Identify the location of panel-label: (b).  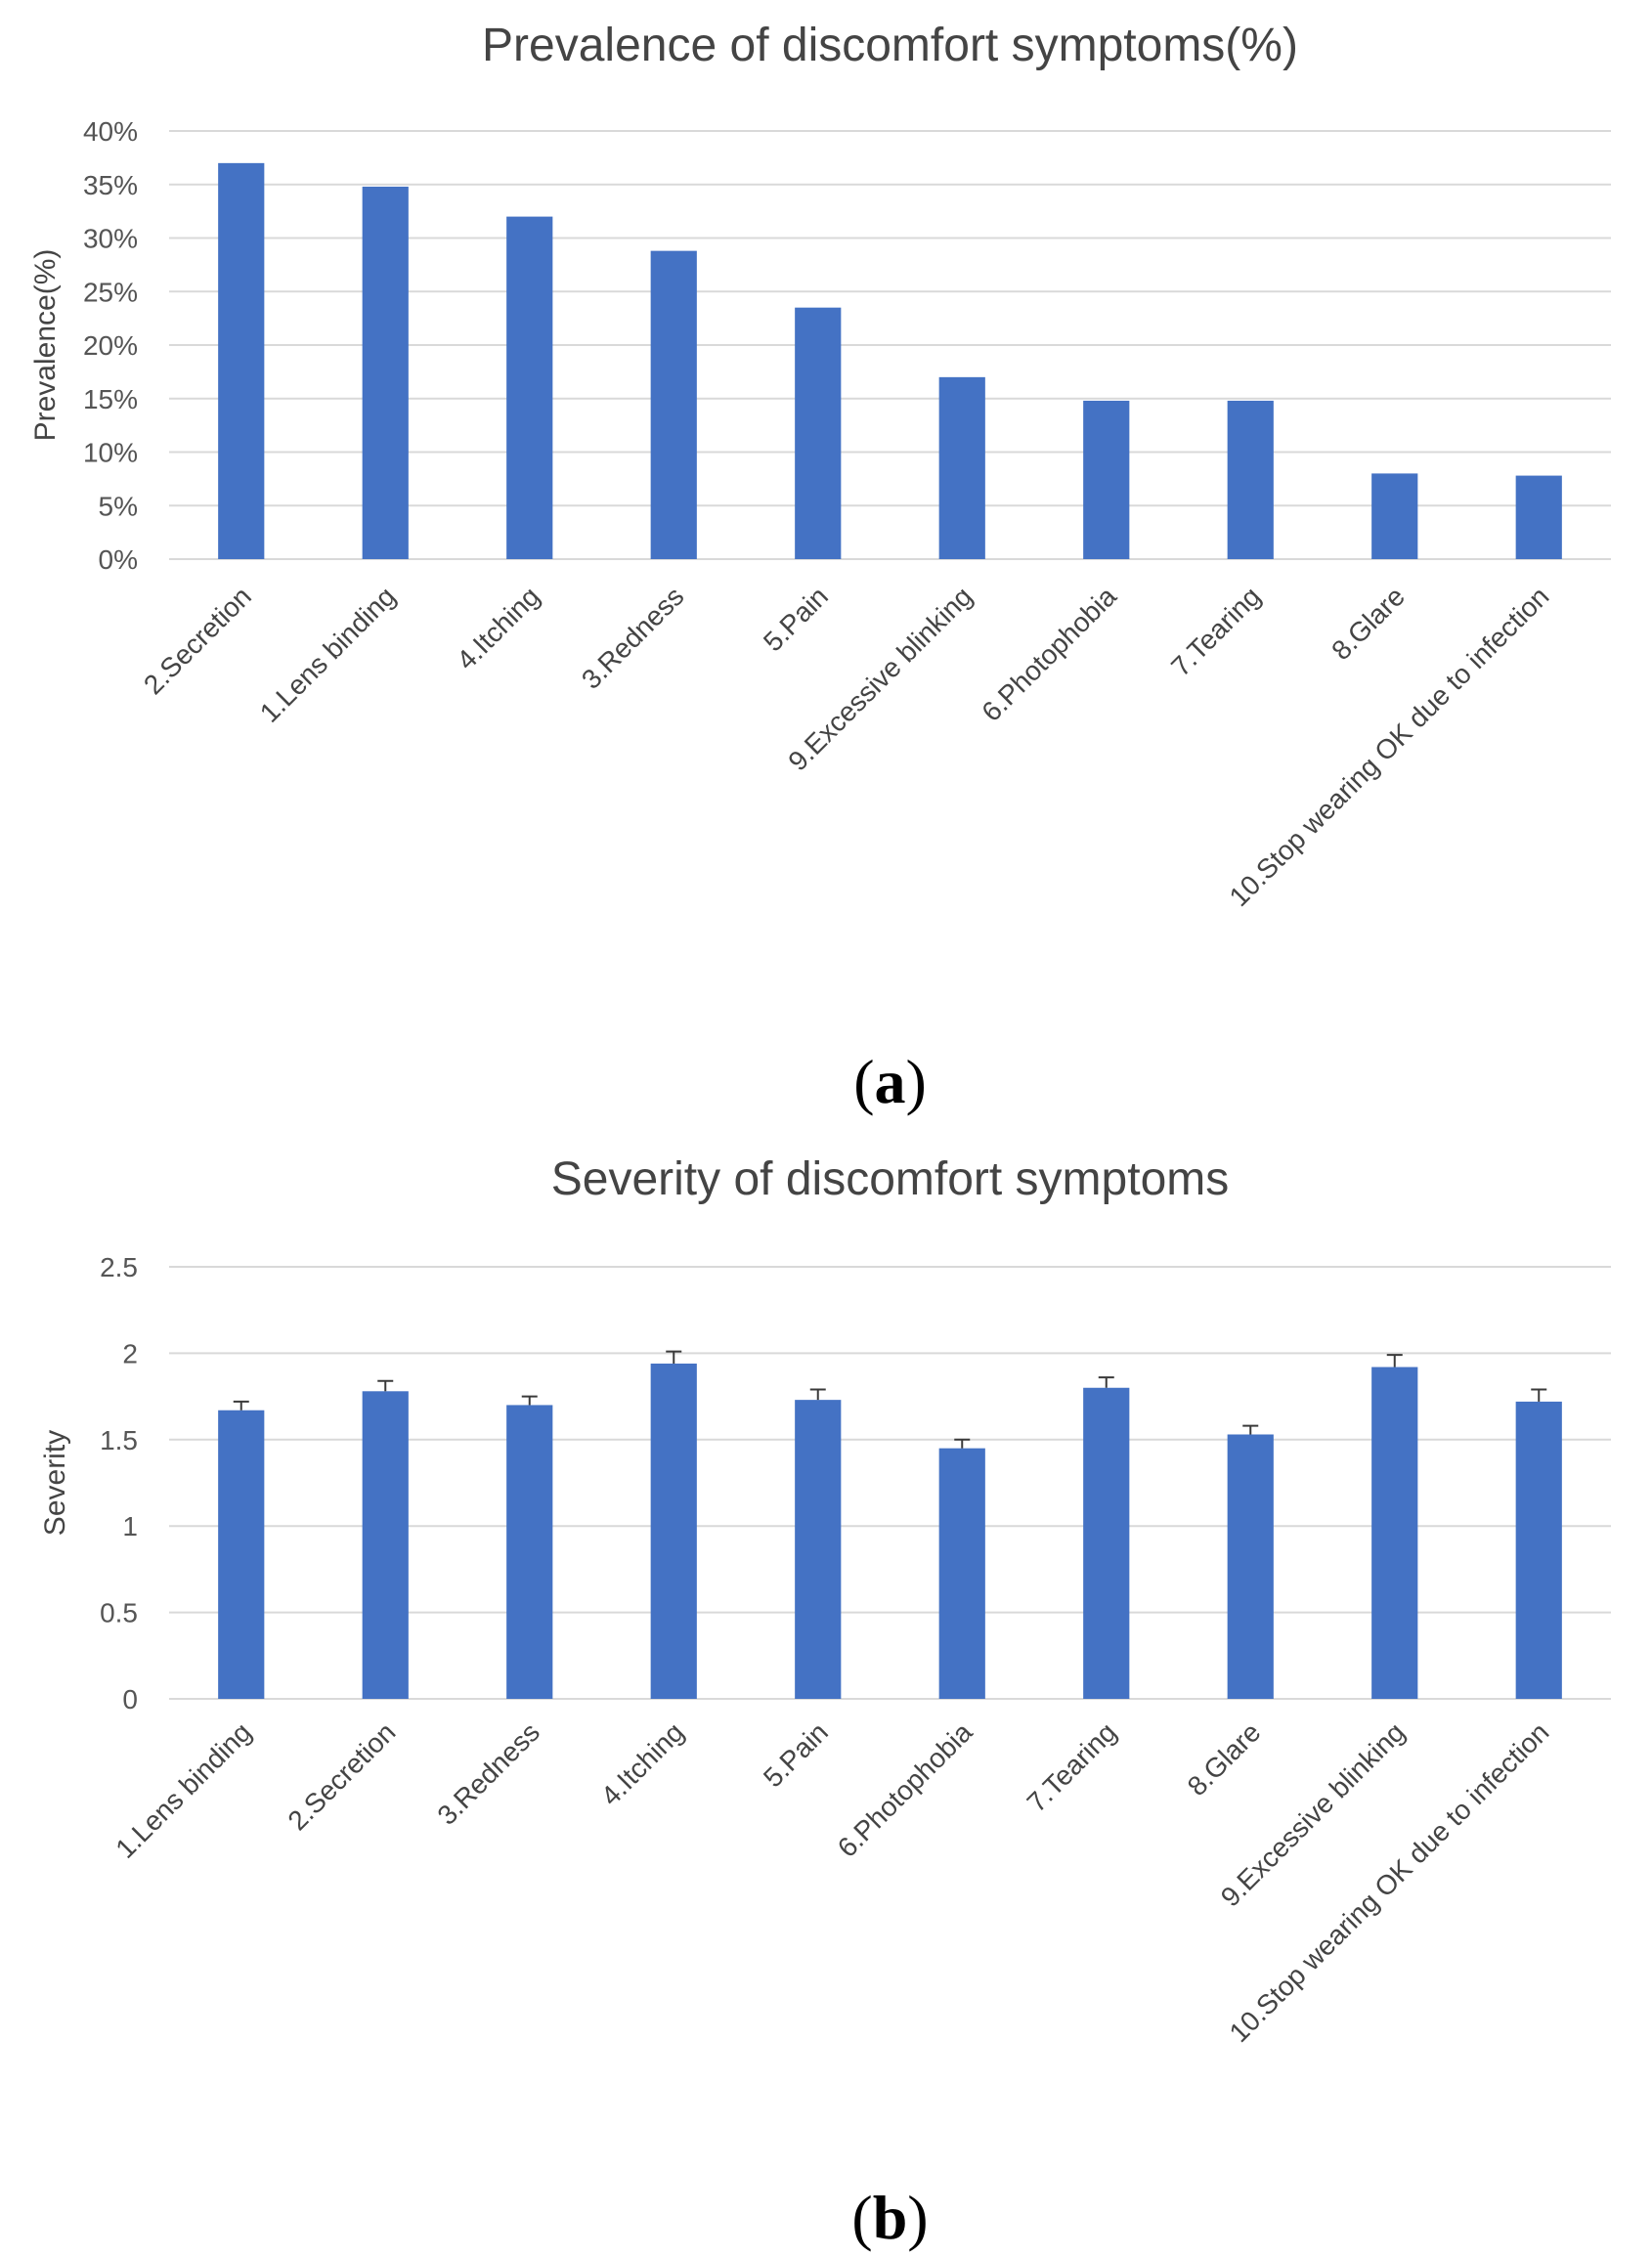
(889, 2217).